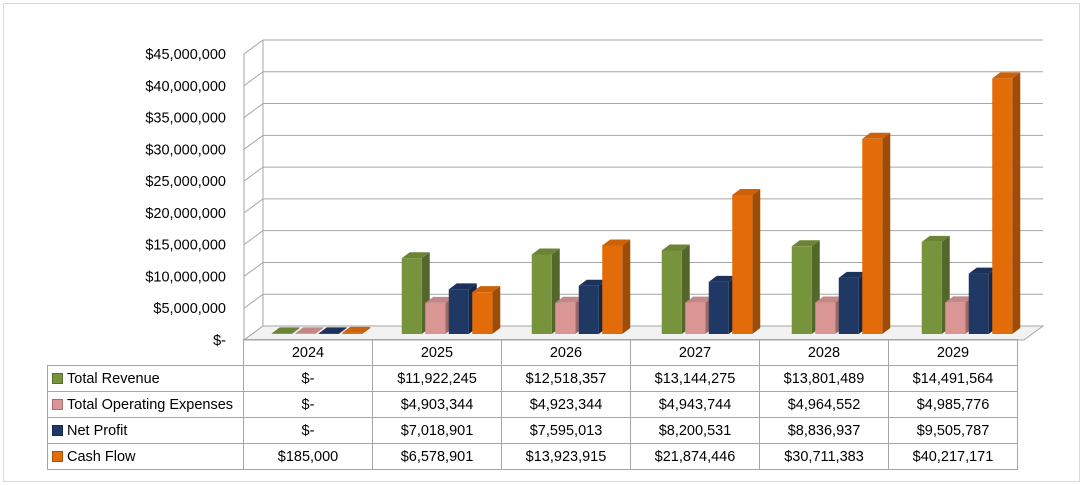  Describe the element at coordinates (437, 352) in the screenshot. I see `x-category-label: 2025` at that location.